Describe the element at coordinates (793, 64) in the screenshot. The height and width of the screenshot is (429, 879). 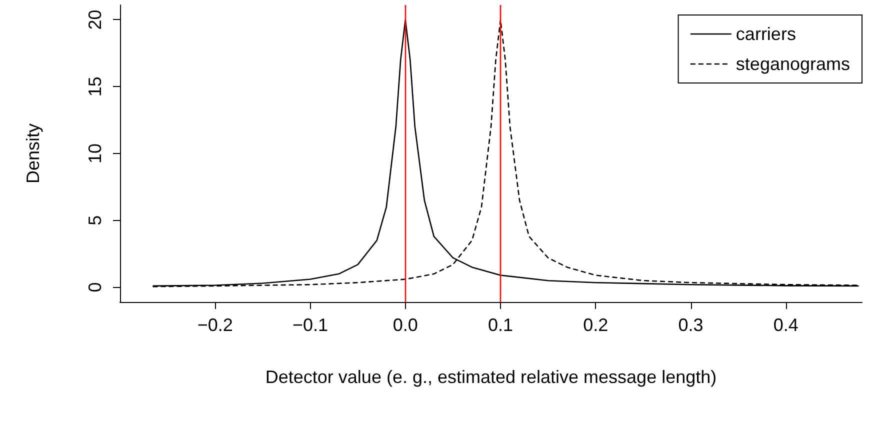
I see `legend-label: steganograms` at that location.